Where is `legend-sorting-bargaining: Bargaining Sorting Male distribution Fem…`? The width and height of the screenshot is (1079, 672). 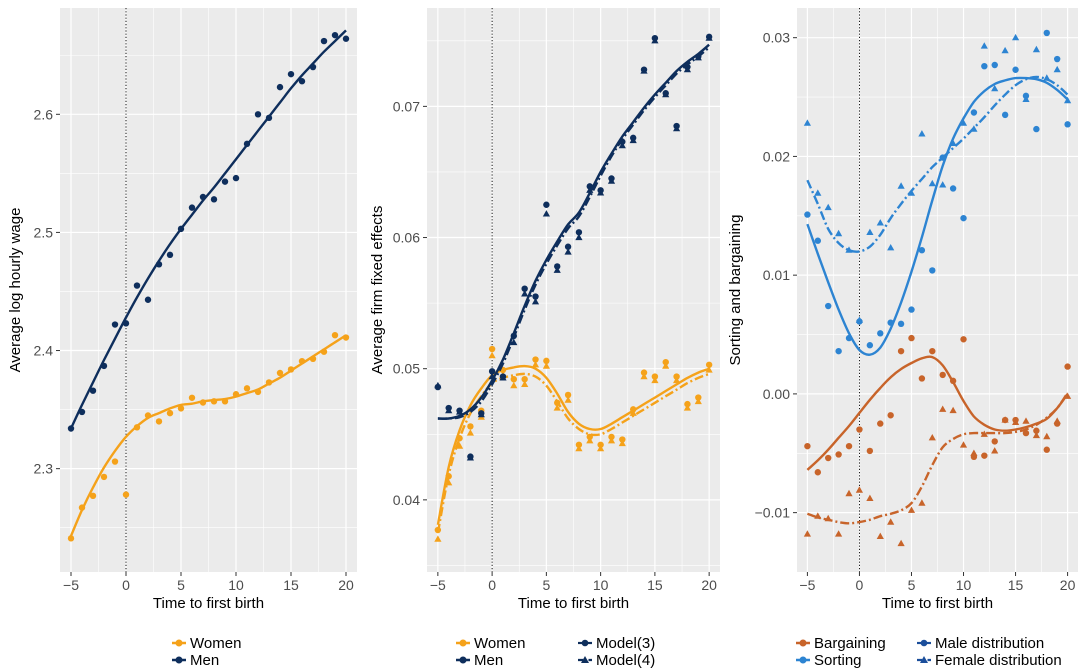
legend-sorting-bargaining: Bargaining Sorting Male distribution Fem… is located at coordinates (929, 652).